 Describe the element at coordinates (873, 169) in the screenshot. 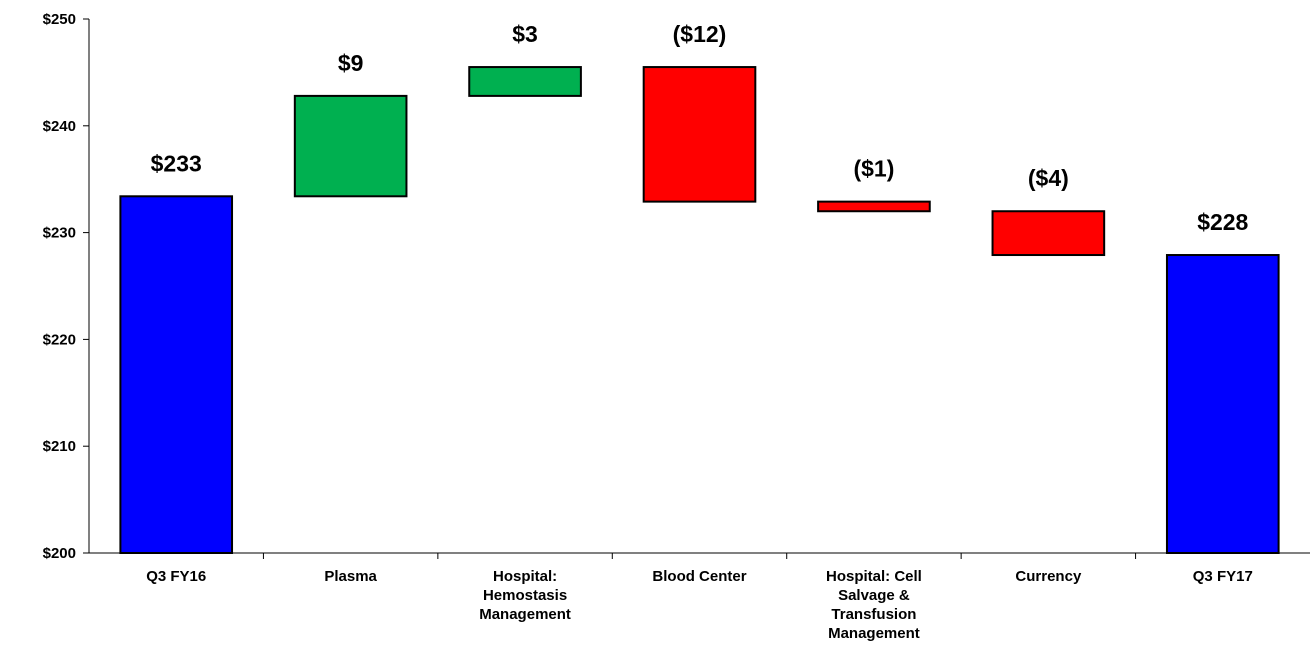

I see `data-label: ($1)` at that location.